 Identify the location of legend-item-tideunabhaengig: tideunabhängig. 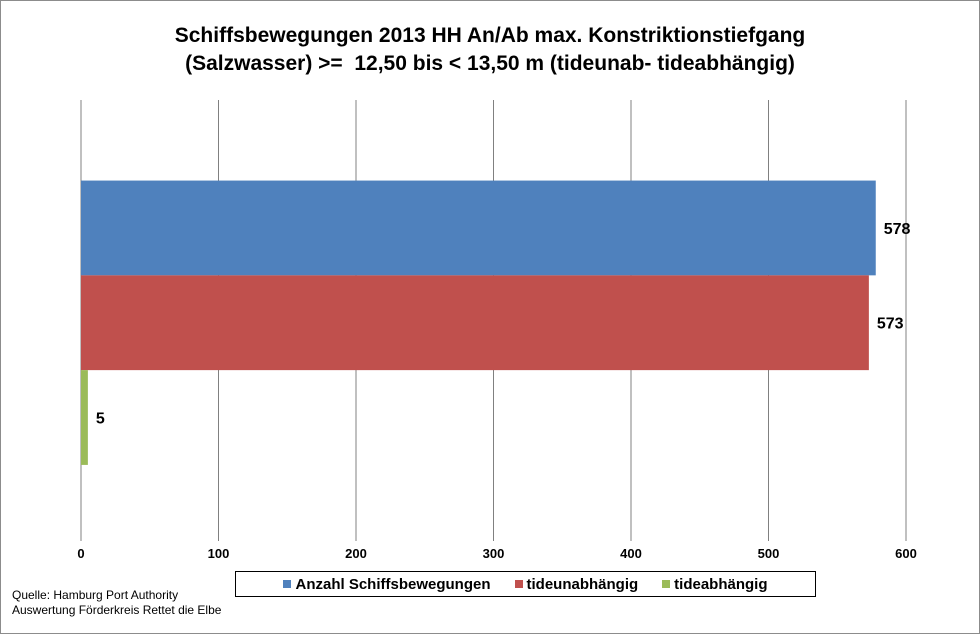
(576, 584).